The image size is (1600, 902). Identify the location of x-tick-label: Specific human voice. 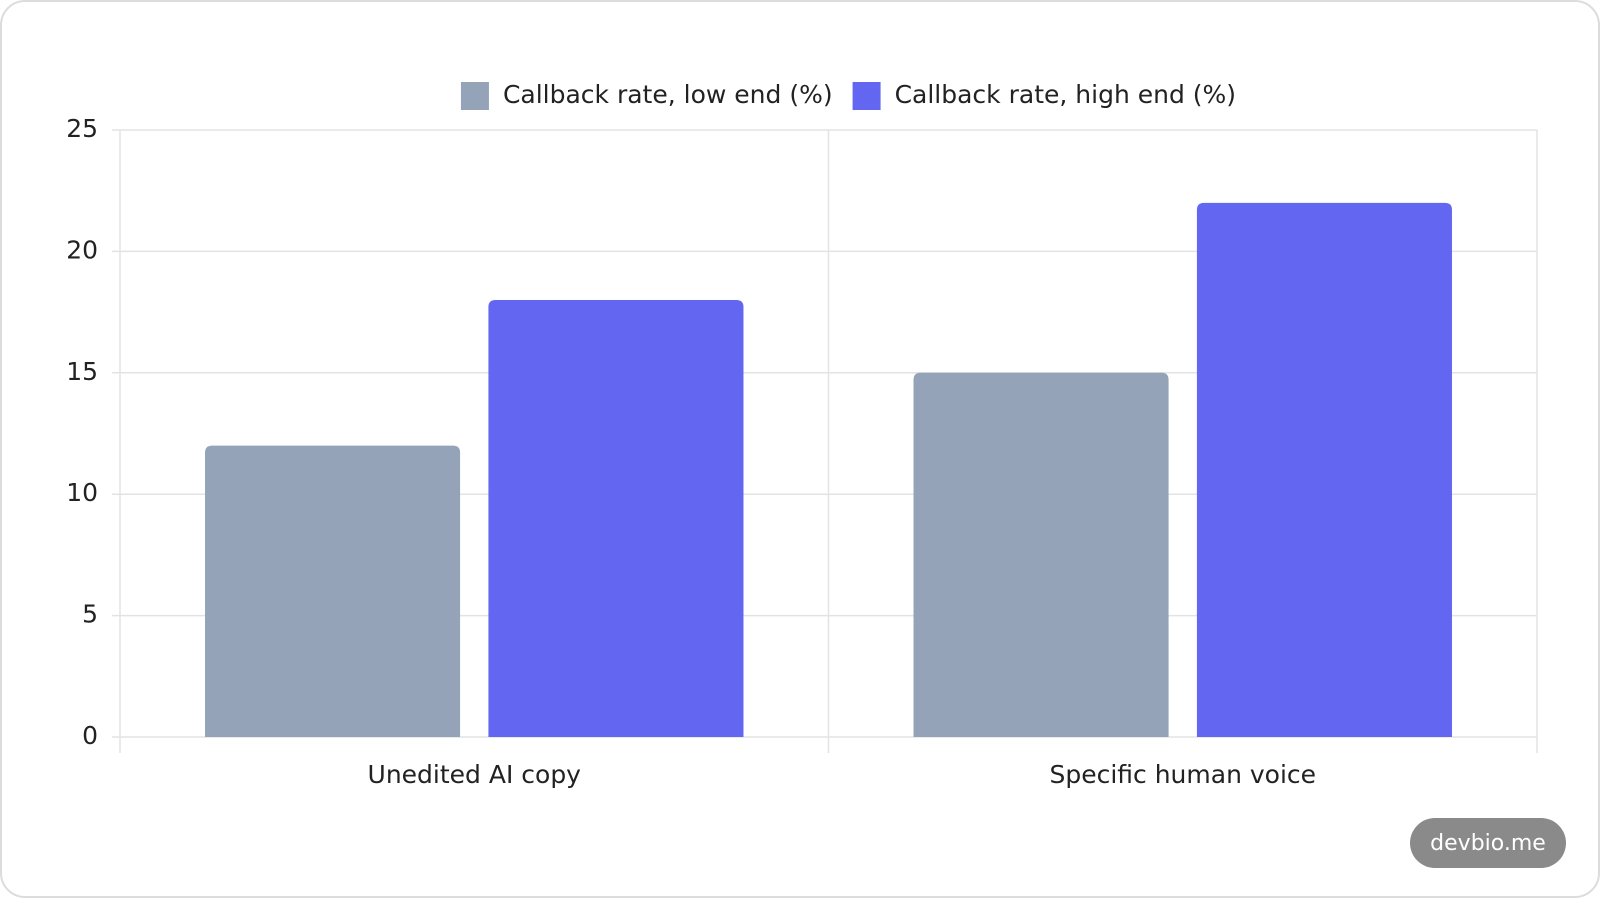
(1182, 774).